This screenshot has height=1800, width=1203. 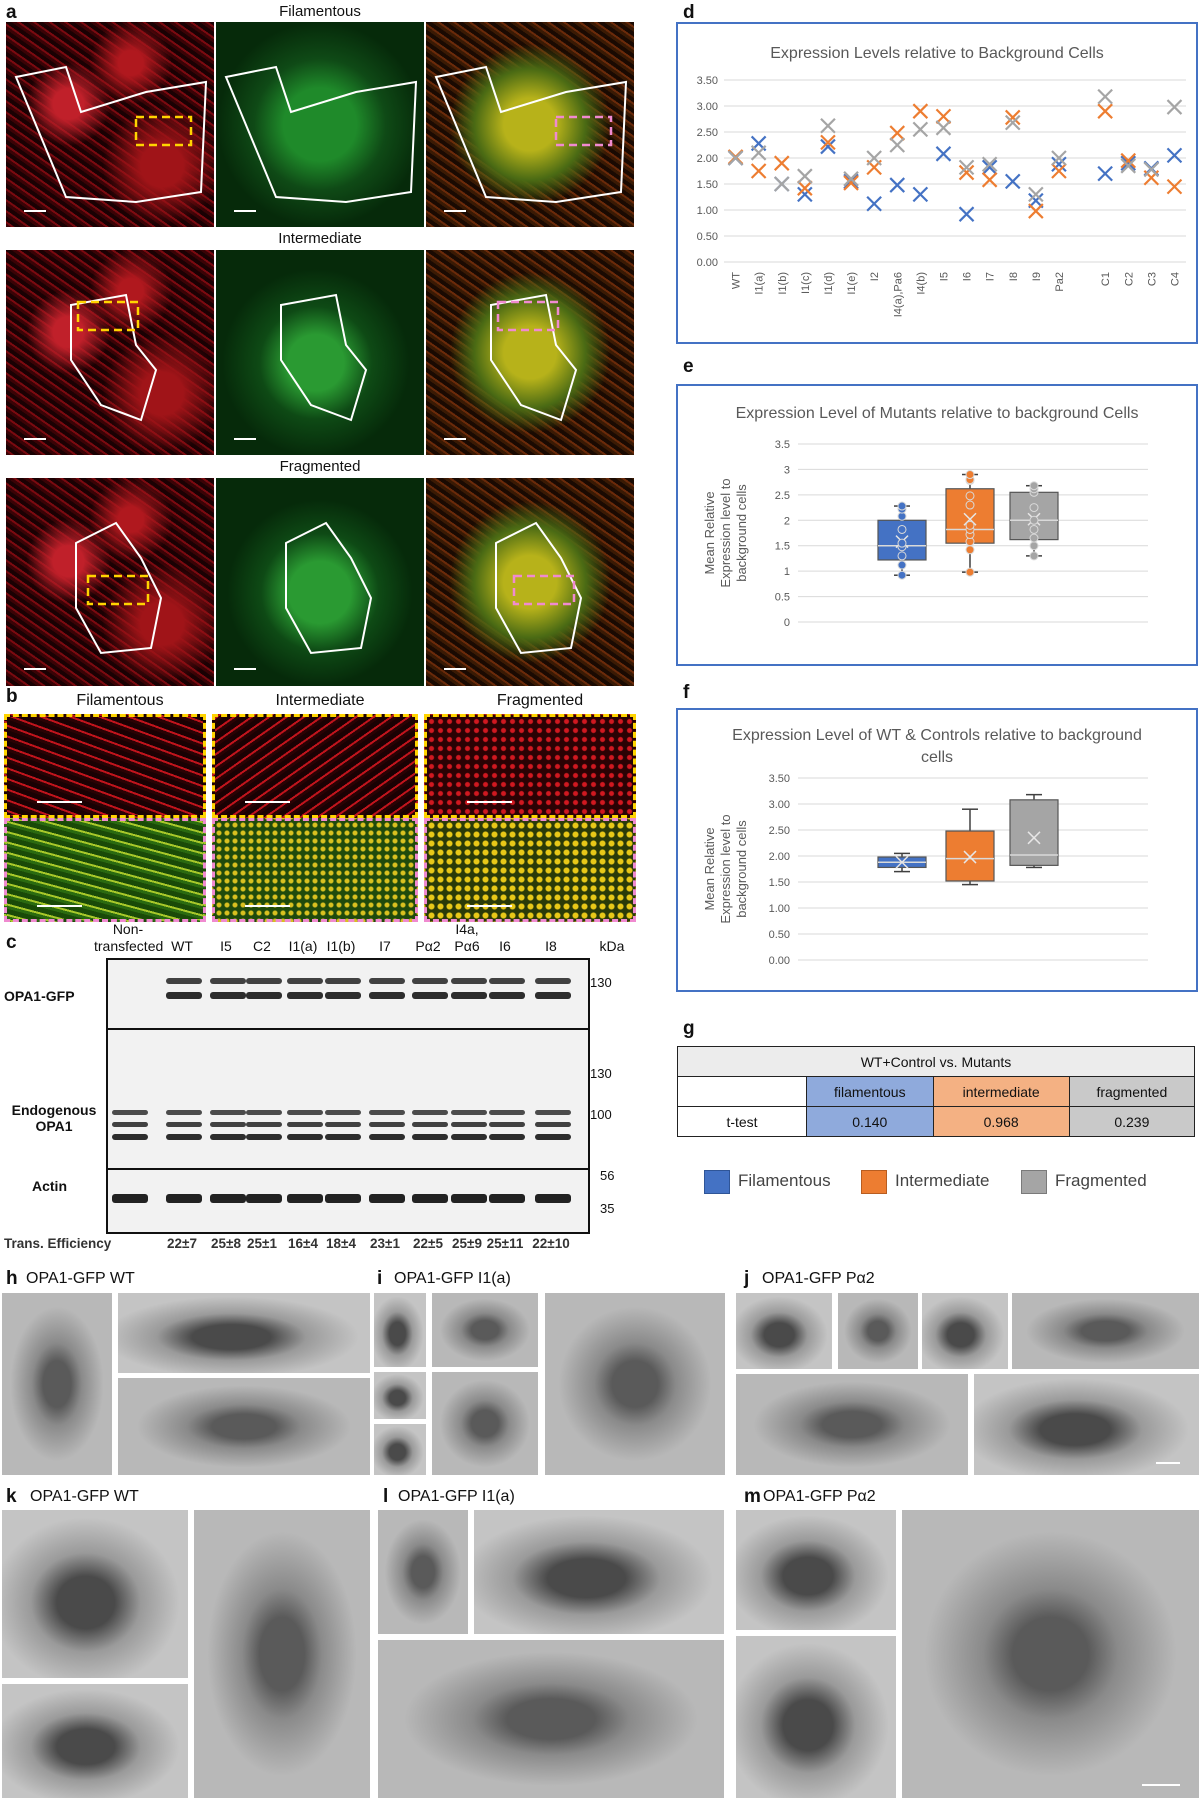 What do you see at coordinates (386, 1496) in the screenshot?
I see `panel-l-label: l` at bounding box center [386, 1496].